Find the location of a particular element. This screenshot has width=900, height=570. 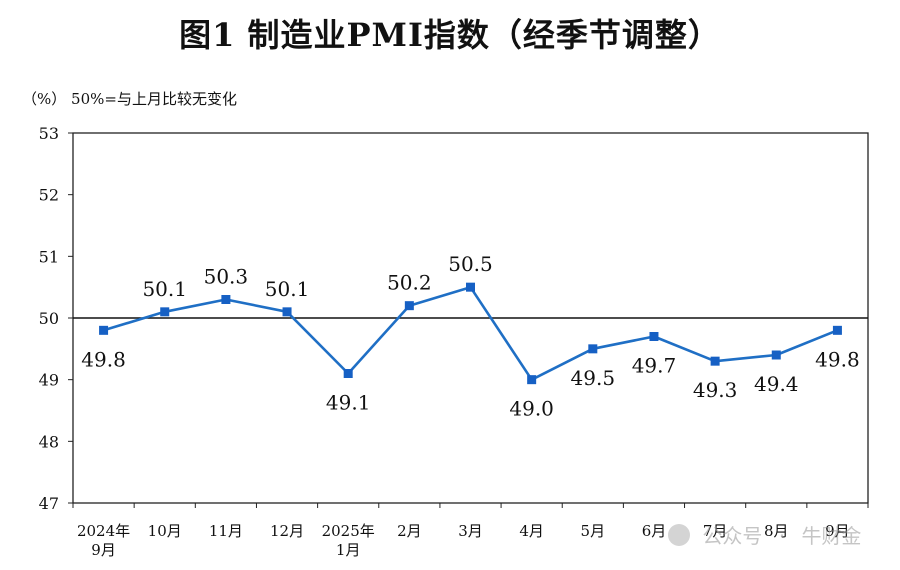

data-label: 50.2 is located at coordinates (409, 283).